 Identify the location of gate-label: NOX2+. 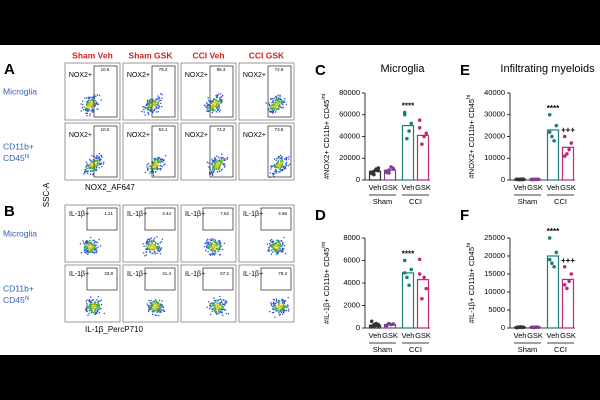
(254, 75).